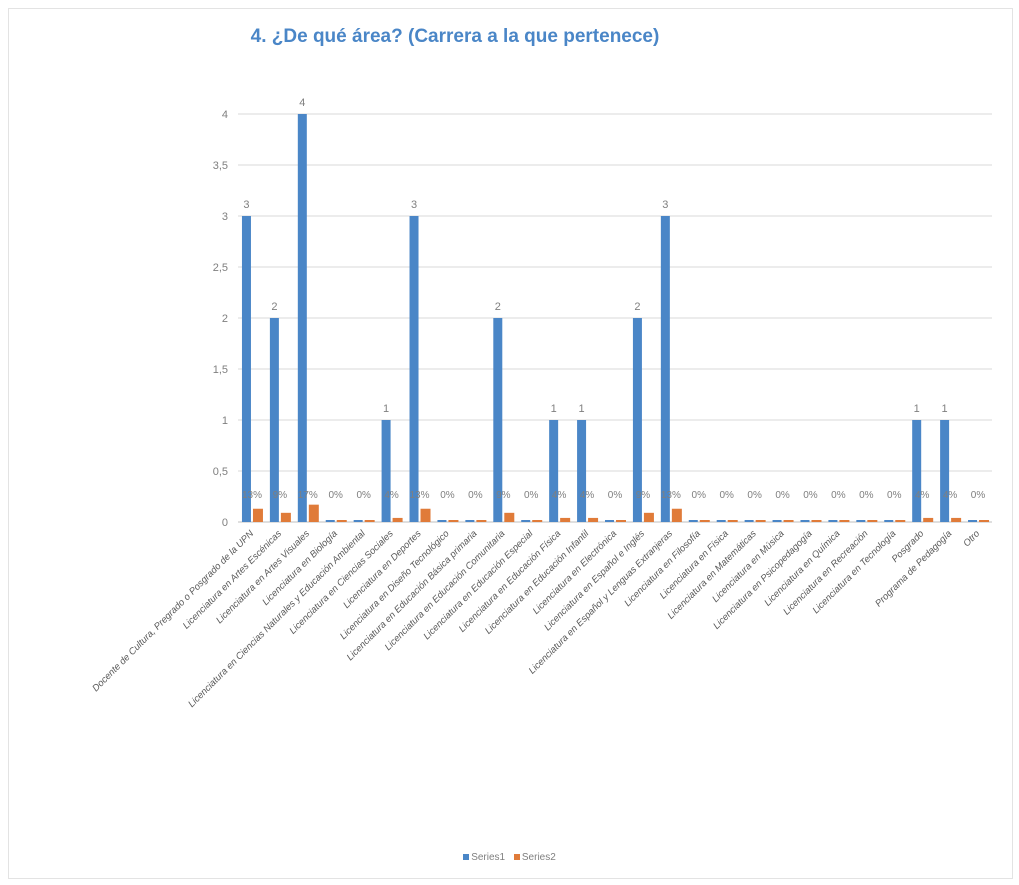  Describe the element at coordinates (220, 370) in the screenshot. I see `y-tick-label: 1,5` at that location.